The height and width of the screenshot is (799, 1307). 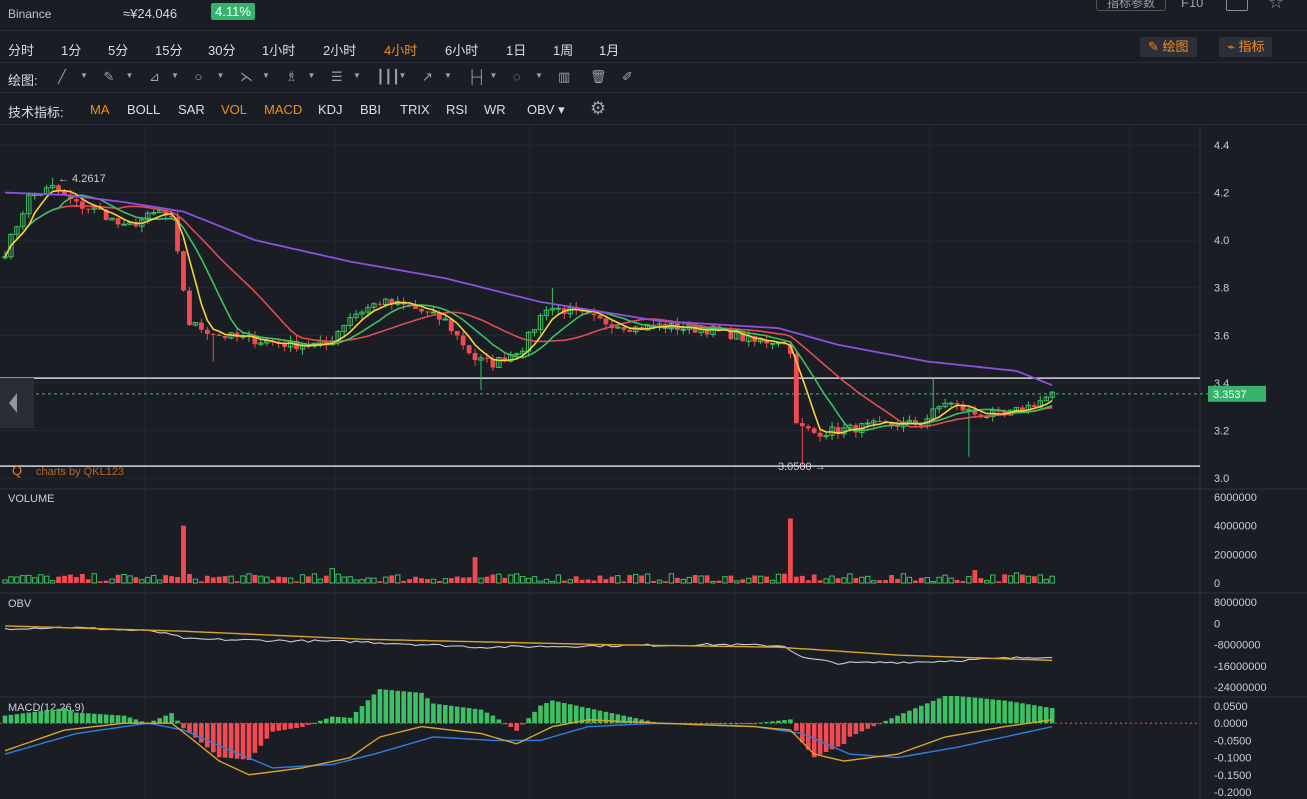 What do you see at coordinates (13, 403) in the screenshot?
I see `chevron-left-icon` at bounding box center [13, 403].